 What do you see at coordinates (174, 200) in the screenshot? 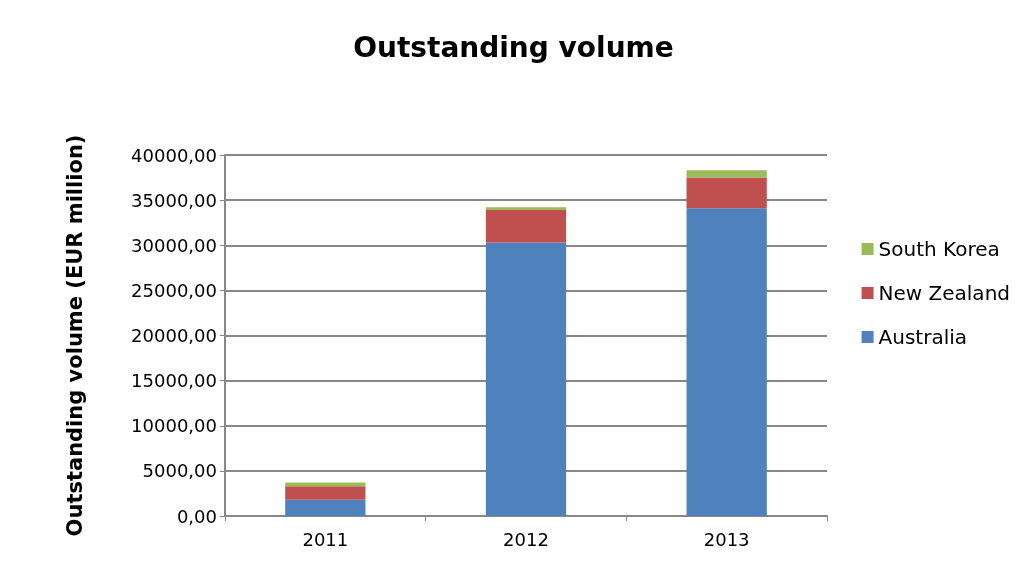
I see `y-tick-label: 35000,00` at bounding box center [174, 200].